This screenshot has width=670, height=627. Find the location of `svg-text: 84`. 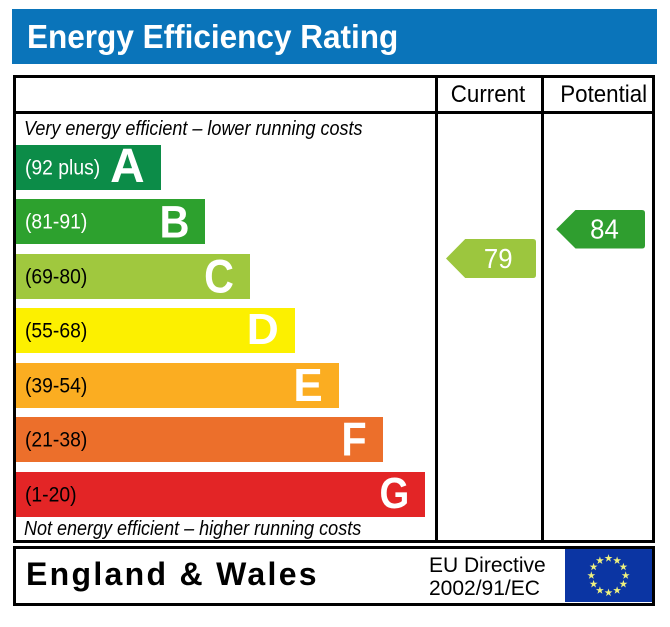

svg-text: 84 is located at coordinates (604, 229).